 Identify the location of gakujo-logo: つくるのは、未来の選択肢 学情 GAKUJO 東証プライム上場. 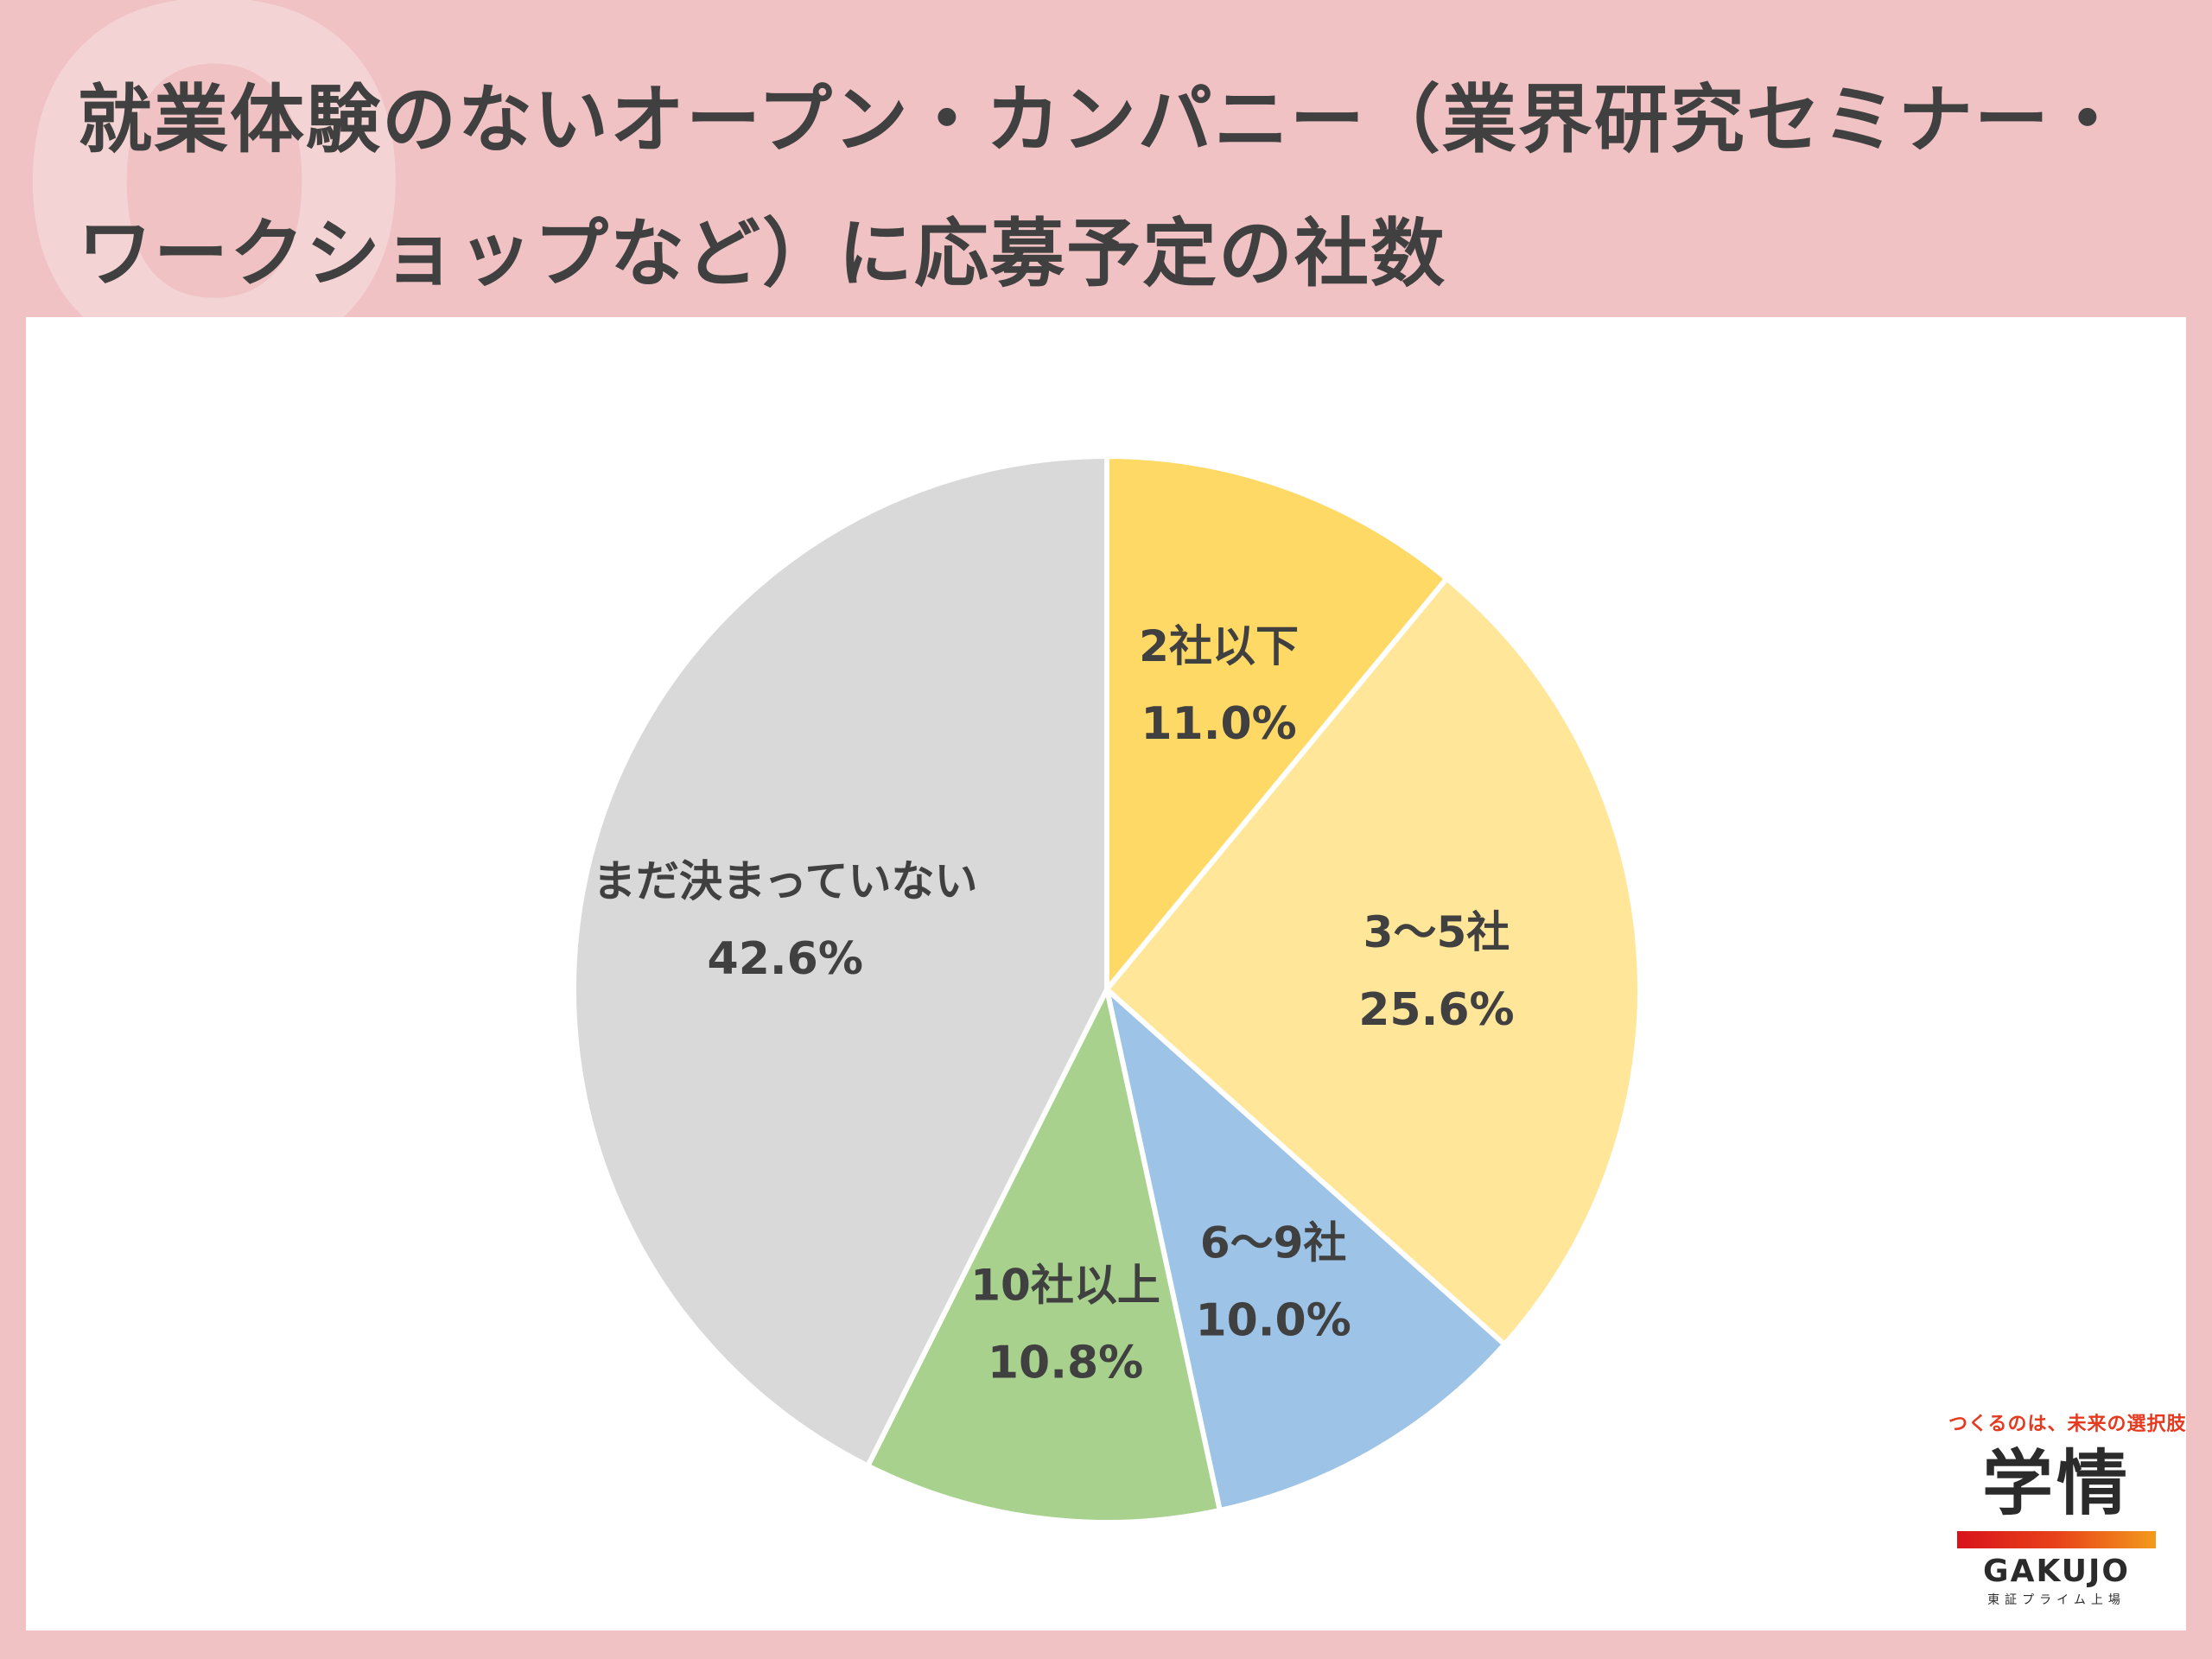
(2067, 1508).